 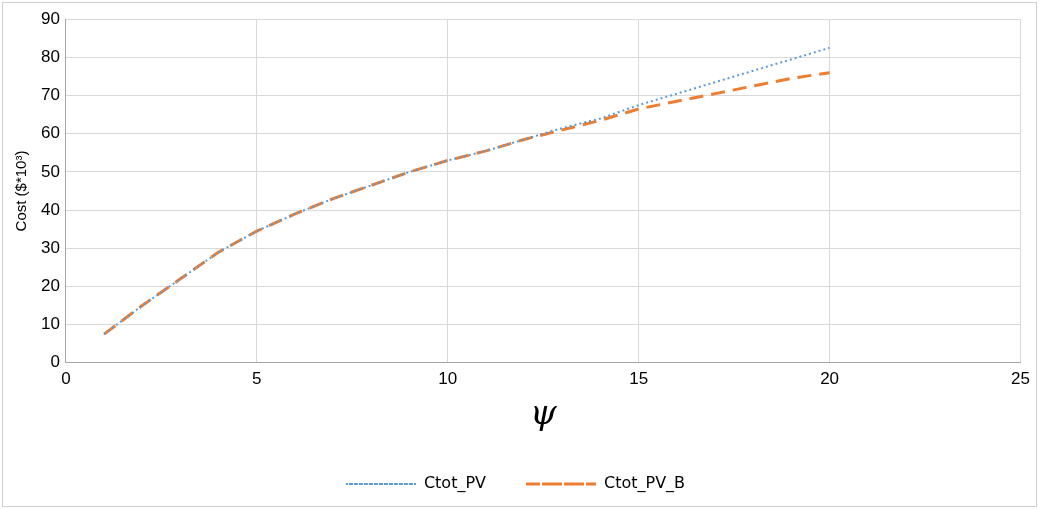 I want to click on y-tick-label: 50, so click(x=50, y=171).